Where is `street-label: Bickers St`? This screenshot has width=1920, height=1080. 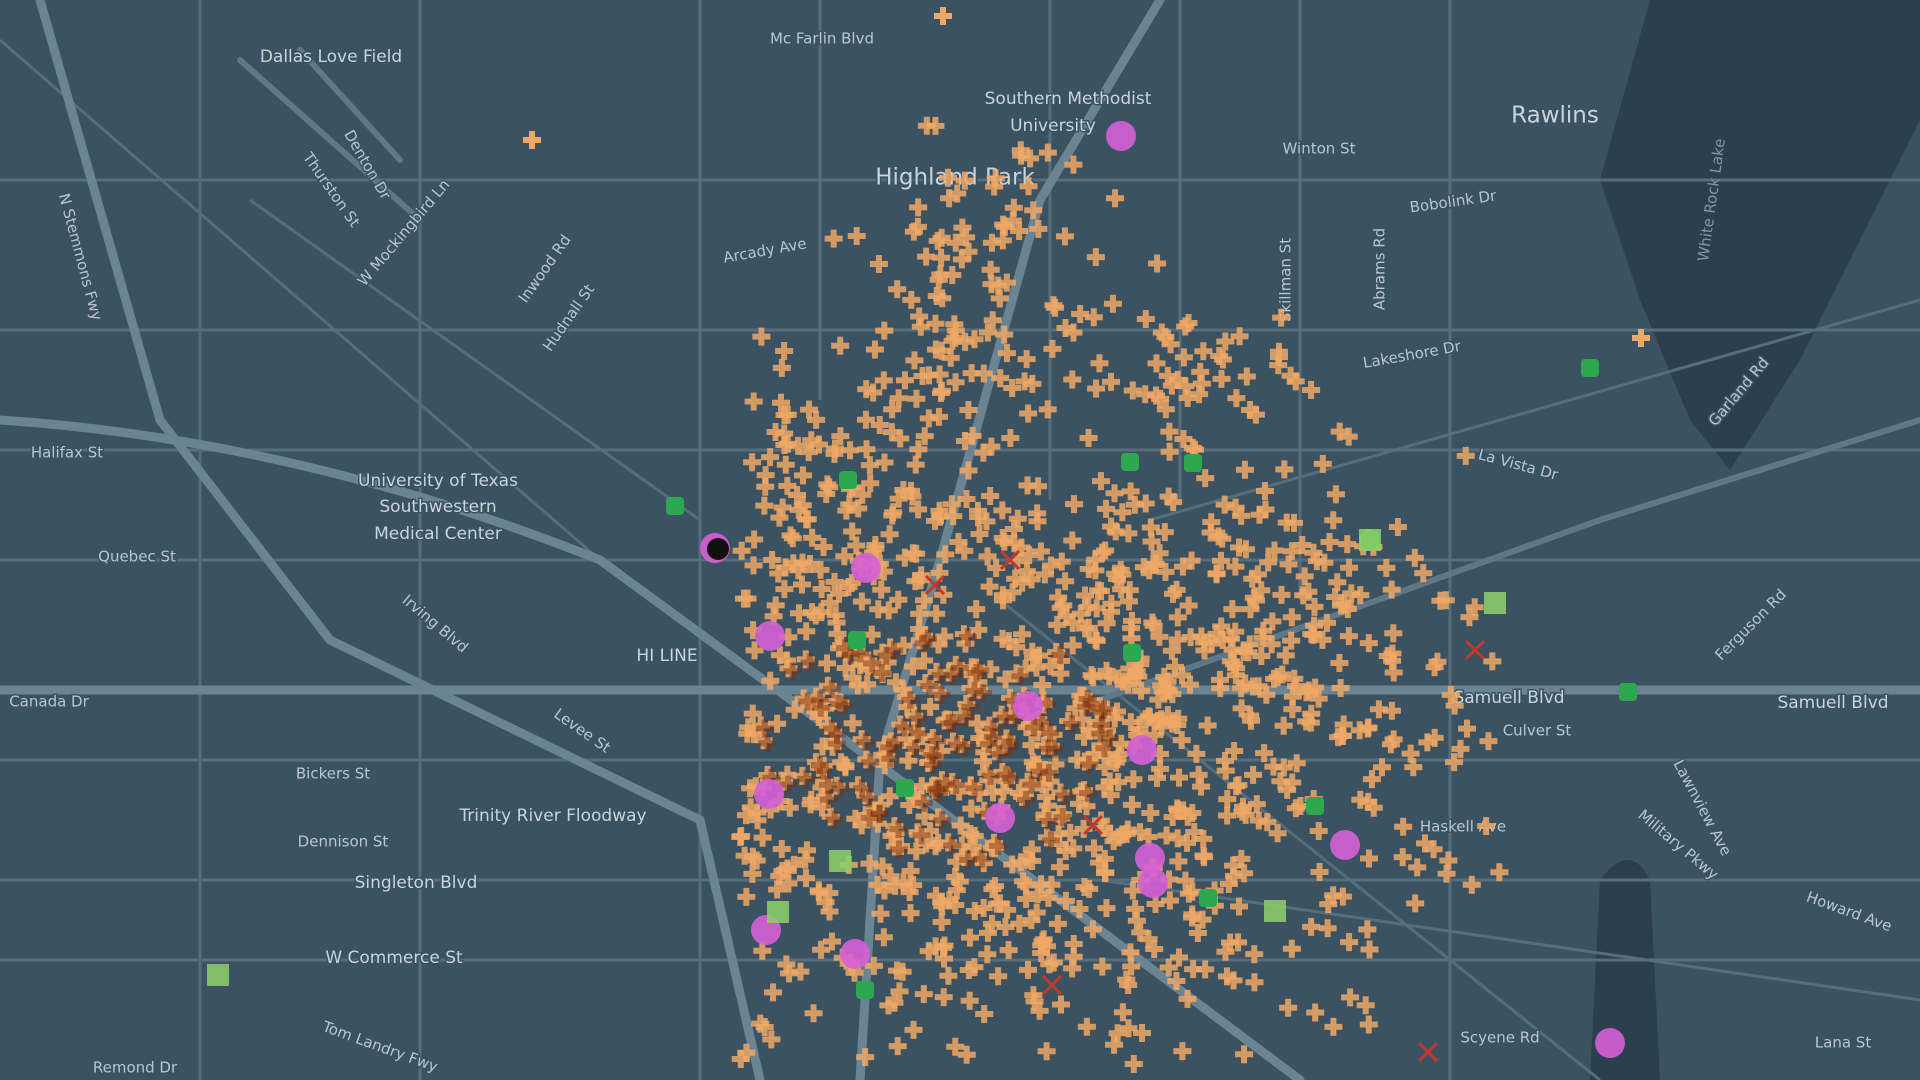
street-label: Bickers St is located at coordinates (333, 774).